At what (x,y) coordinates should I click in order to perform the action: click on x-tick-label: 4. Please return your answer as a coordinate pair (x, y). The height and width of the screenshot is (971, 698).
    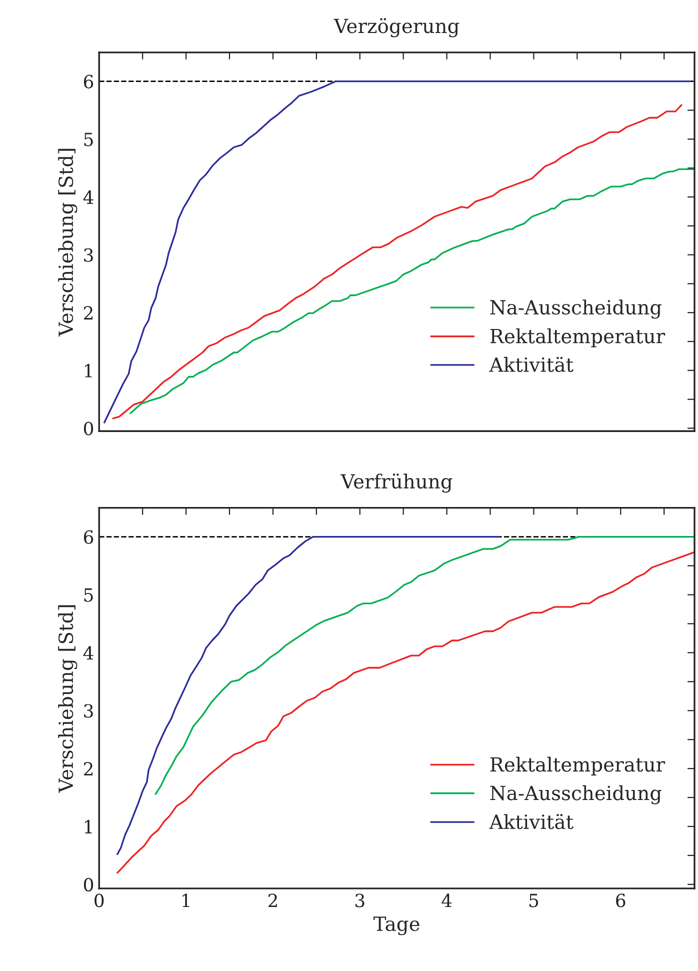
    Looking at the image, I should click on (447, 901).